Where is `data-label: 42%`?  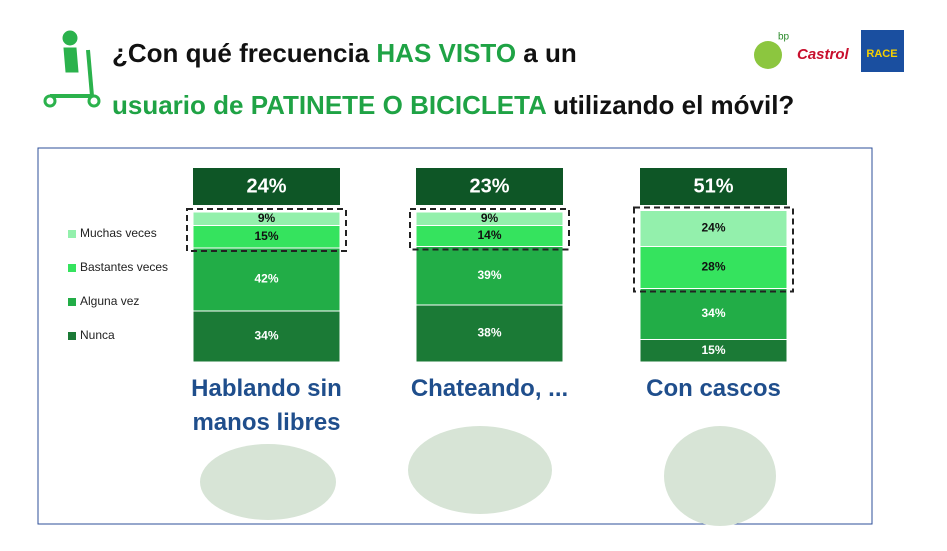 data-label: 42% is located at coordinates (266, 279).